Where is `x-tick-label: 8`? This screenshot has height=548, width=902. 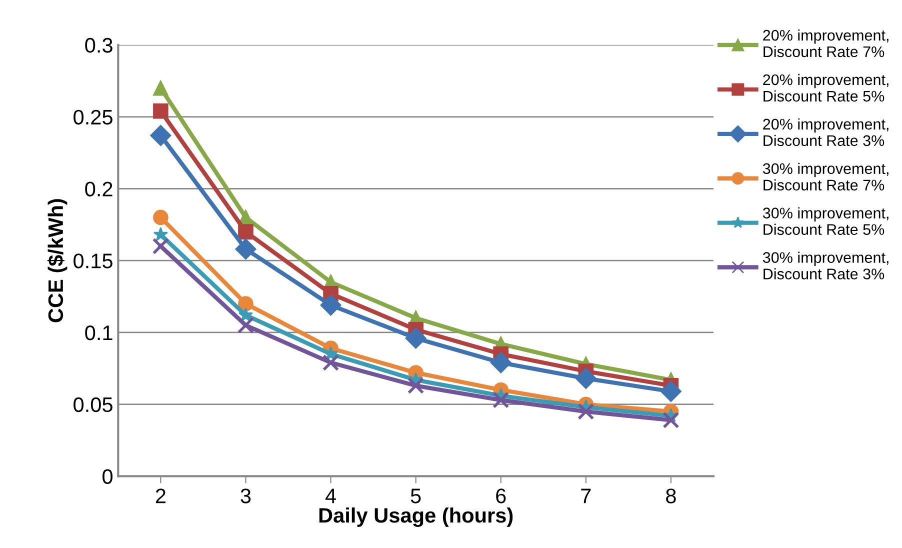 x-tick-label: 8 is located at coordinates (671, 496).